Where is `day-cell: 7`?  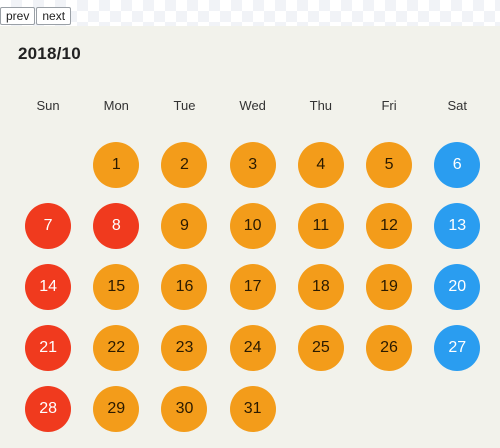
day-cell: 7 is located at coordinates (48, 225).